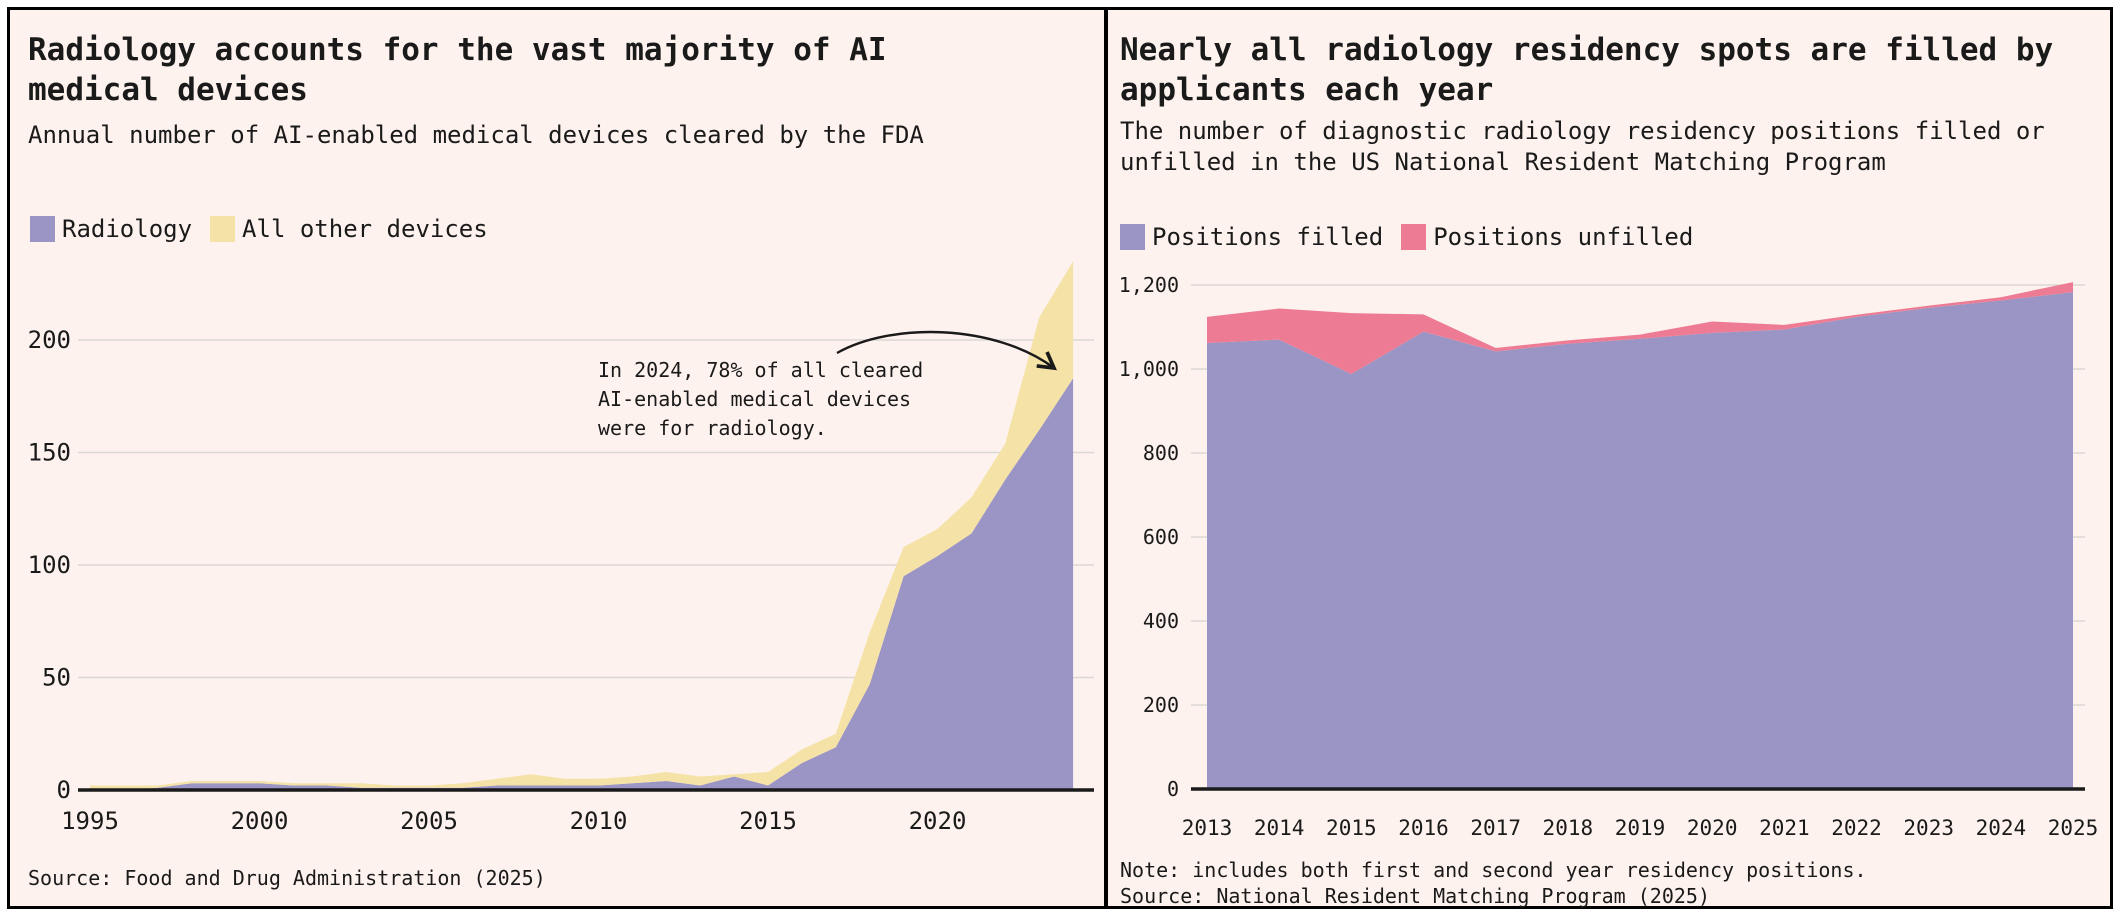 Image resolution: width=2120 pixels, height=916 pixels. I want to click on x-tick-label: 2018, so click(1568, 828).